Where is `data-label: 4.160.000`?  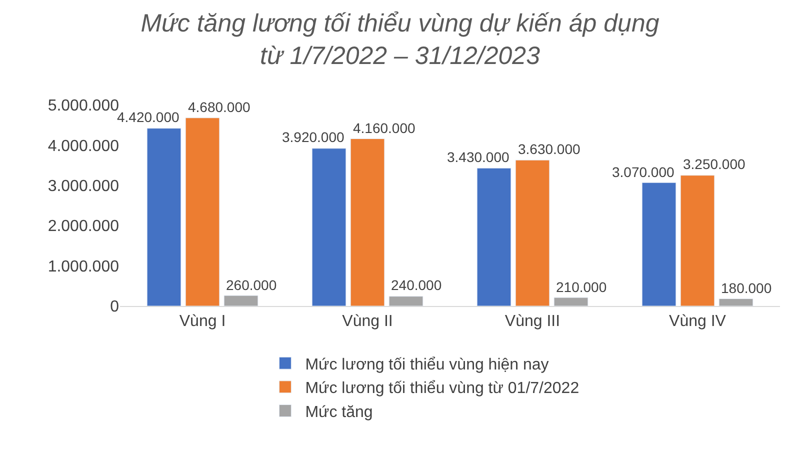
data-label: 4.160.000 is located at coordinates (384, 128).